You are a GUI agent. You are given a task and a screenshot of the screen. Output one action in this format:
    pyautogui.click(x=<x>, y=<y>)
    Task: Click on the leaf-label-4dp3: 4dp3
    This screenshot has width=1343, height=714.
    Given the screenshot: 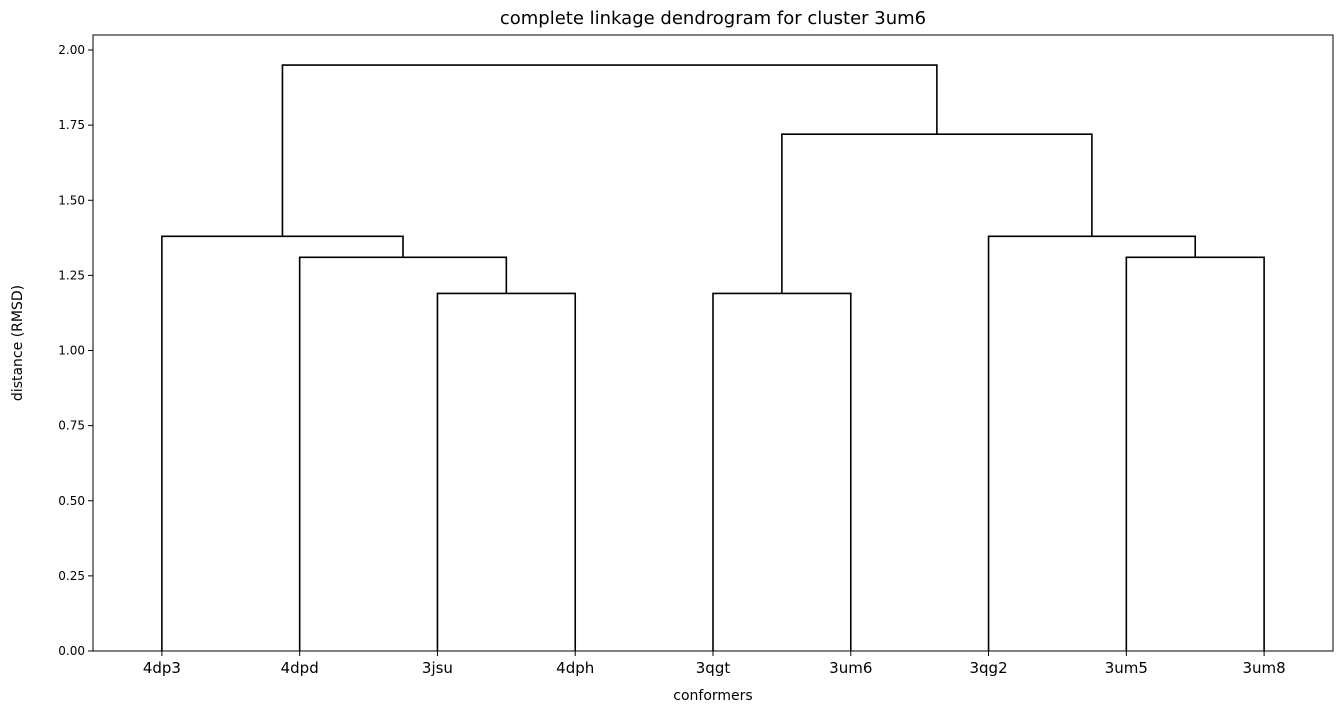 What is the action you would take?
    pyautogui.click(x=162, y=668)
    